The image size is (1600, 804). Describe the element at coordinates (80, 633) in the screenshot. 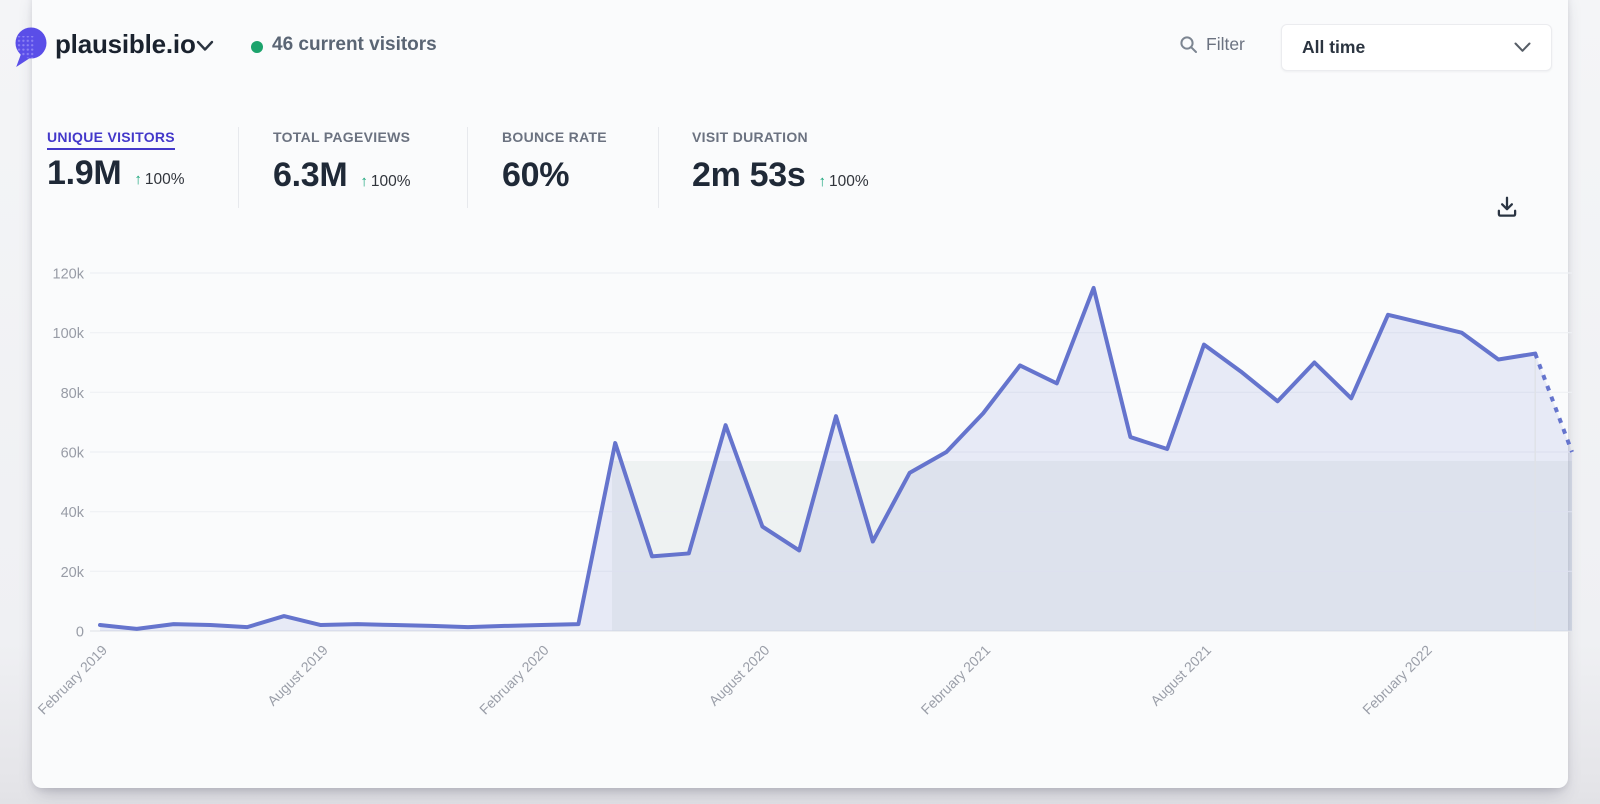

I see `y-axis-label: 0` at that location.